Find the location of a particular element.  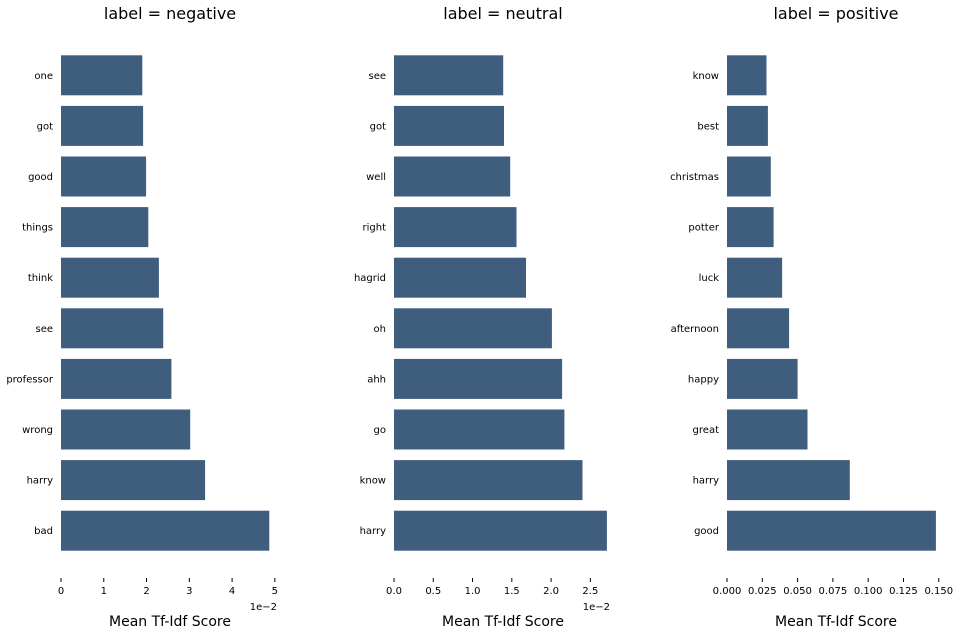

x-tick-label: 0.5 is located at coordinates (433, 591).